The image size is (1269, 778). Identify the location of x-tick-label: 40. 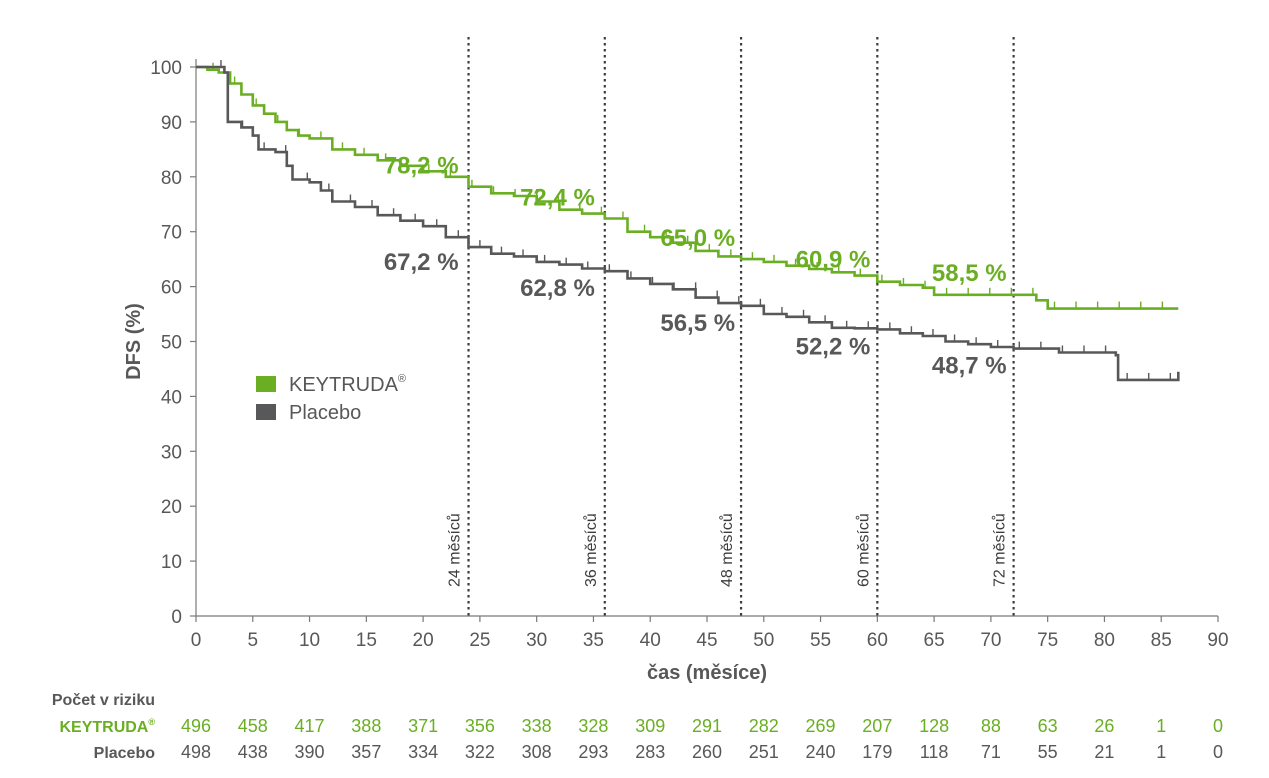
(650, 640).